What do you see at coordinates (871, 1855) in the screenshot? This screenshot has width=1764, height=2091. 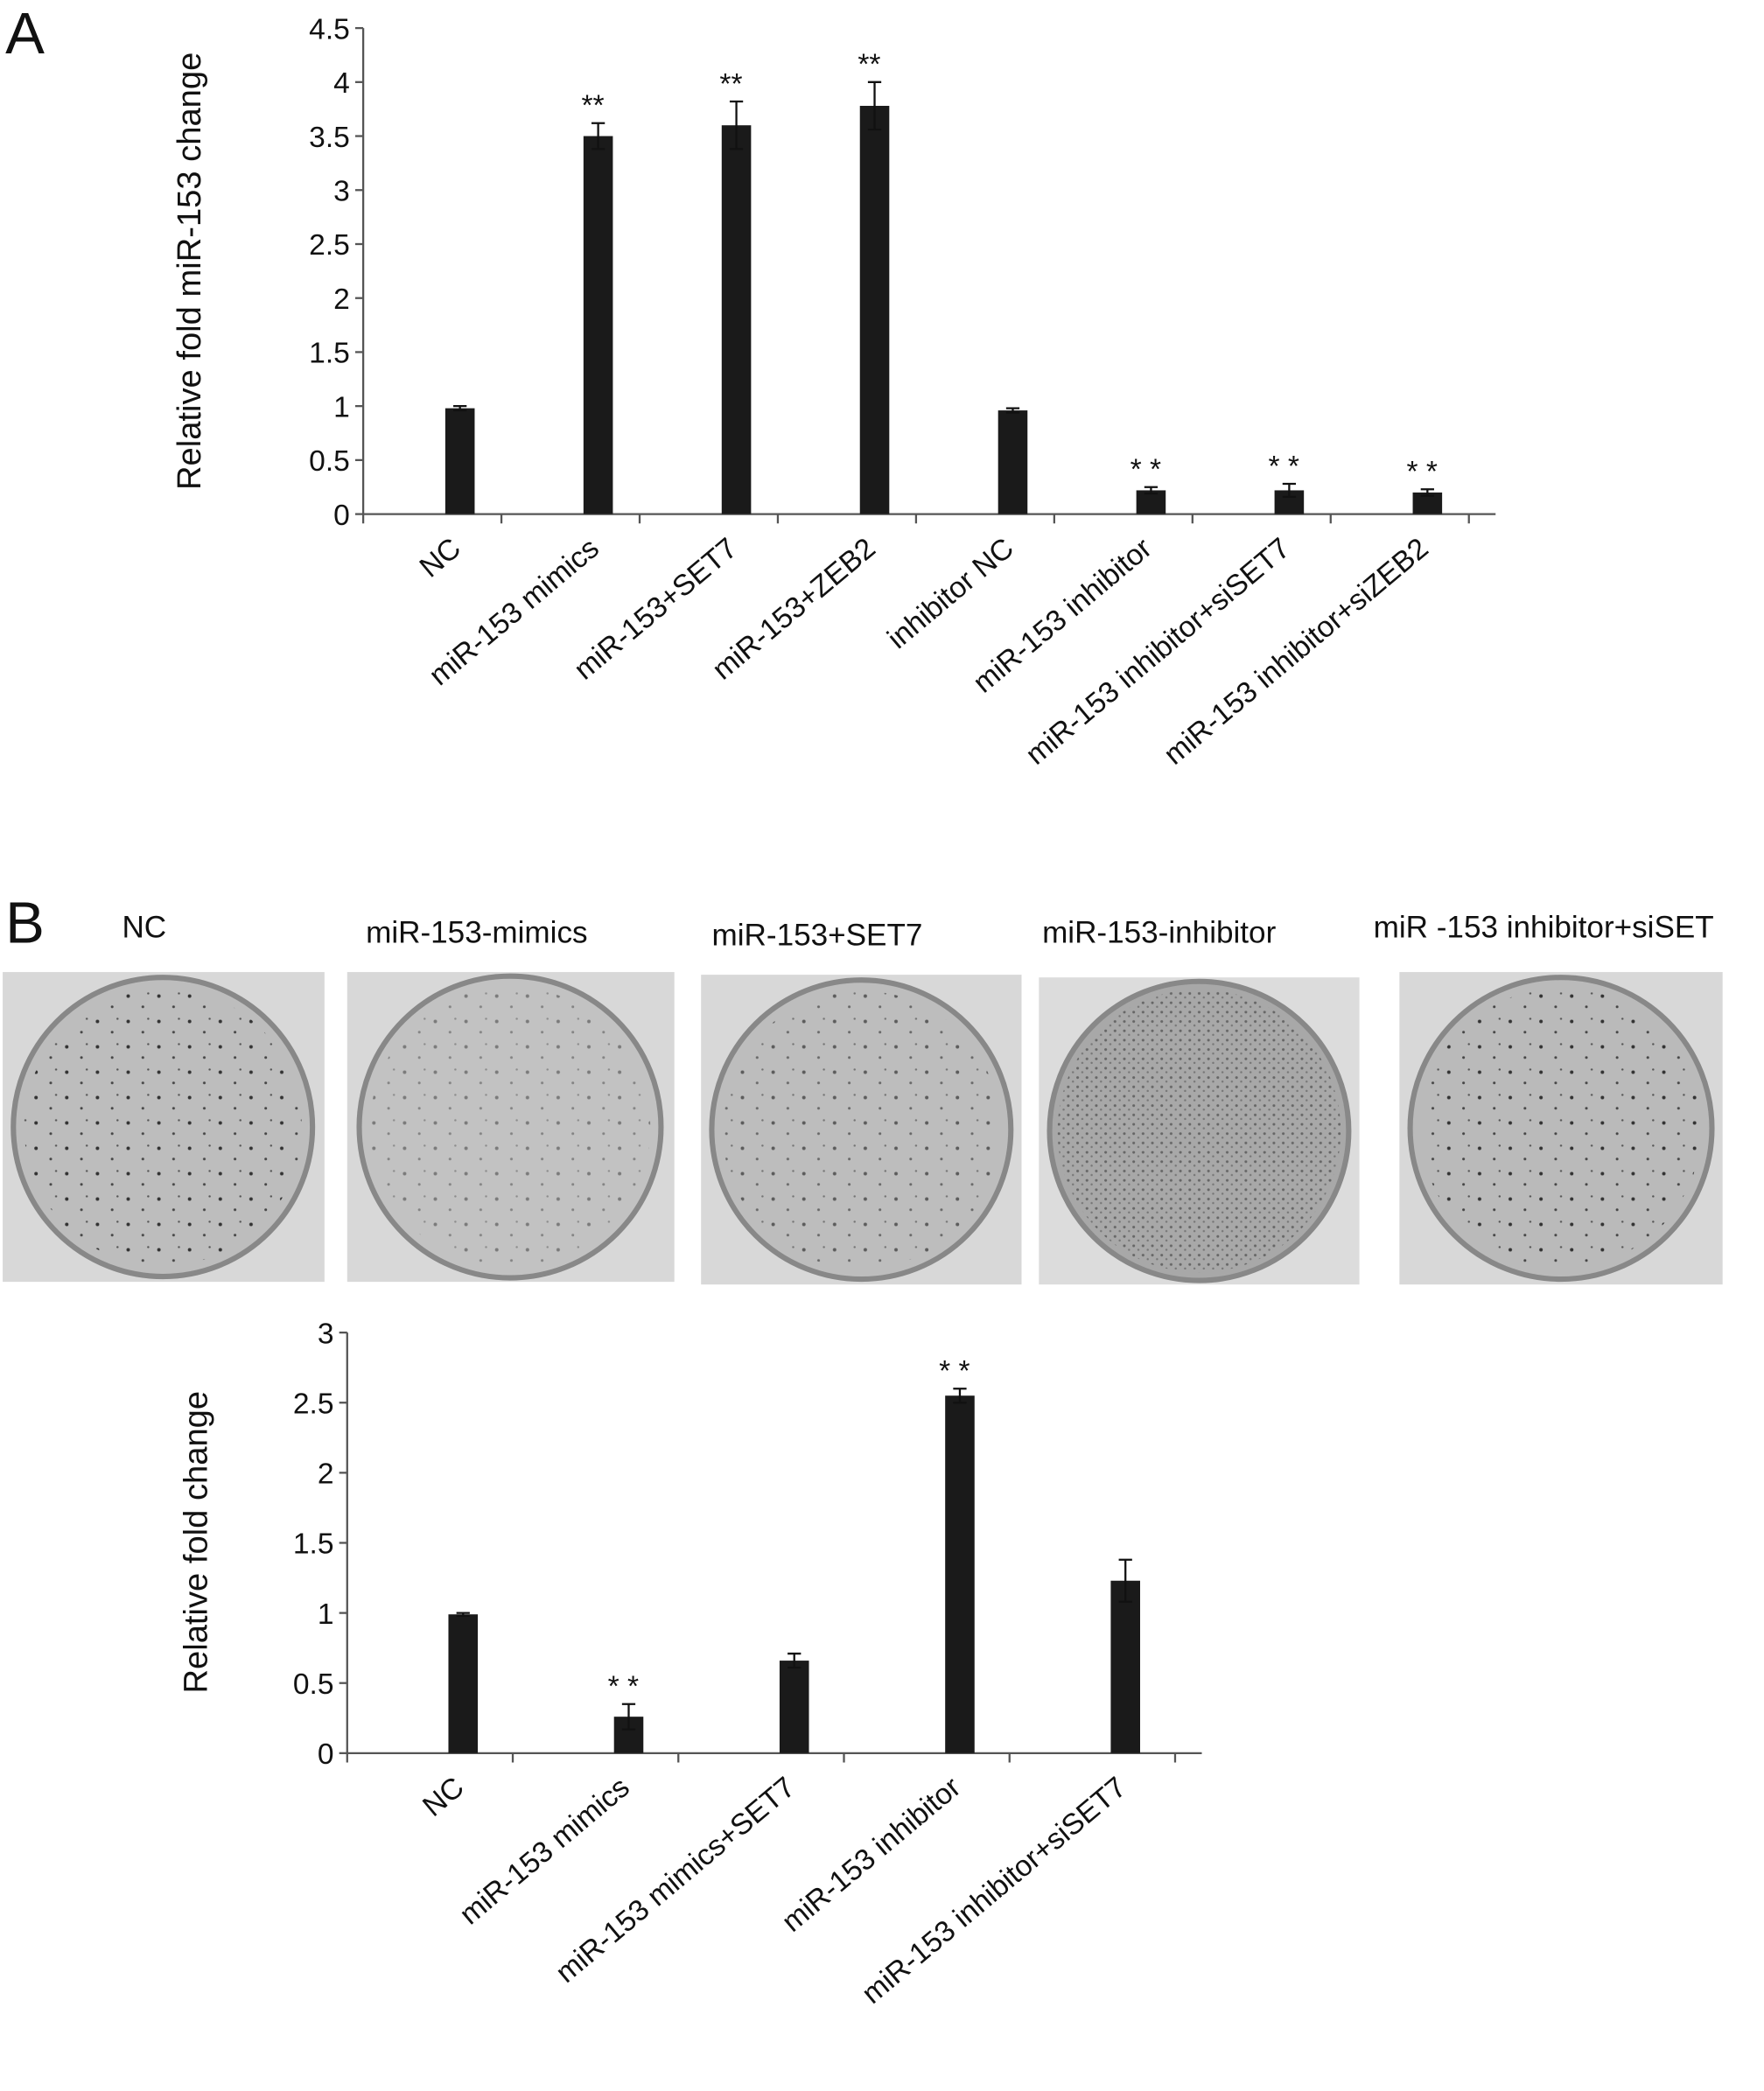 I see `x-tick-label: miR-153 inhibitor` at bounding box center [871, 1855].